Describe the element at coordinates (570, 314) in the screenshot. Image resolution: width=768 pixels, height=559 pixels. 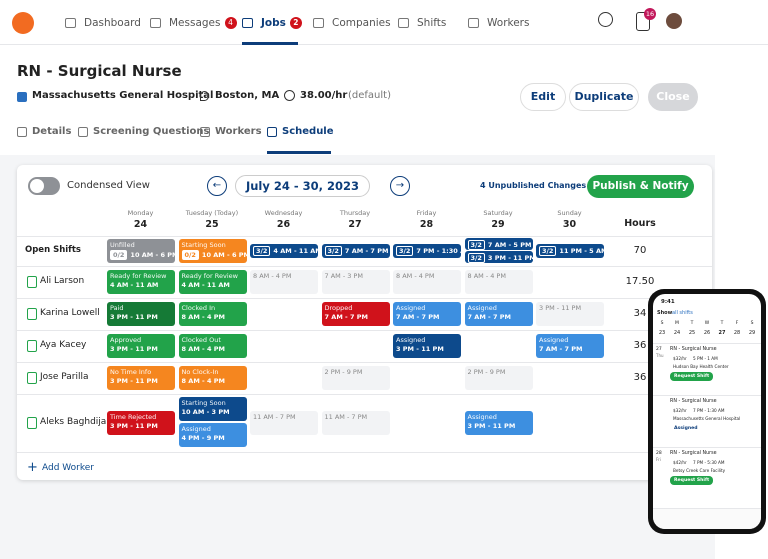
I see `shift: 3 PM - 11 PM` at that location.